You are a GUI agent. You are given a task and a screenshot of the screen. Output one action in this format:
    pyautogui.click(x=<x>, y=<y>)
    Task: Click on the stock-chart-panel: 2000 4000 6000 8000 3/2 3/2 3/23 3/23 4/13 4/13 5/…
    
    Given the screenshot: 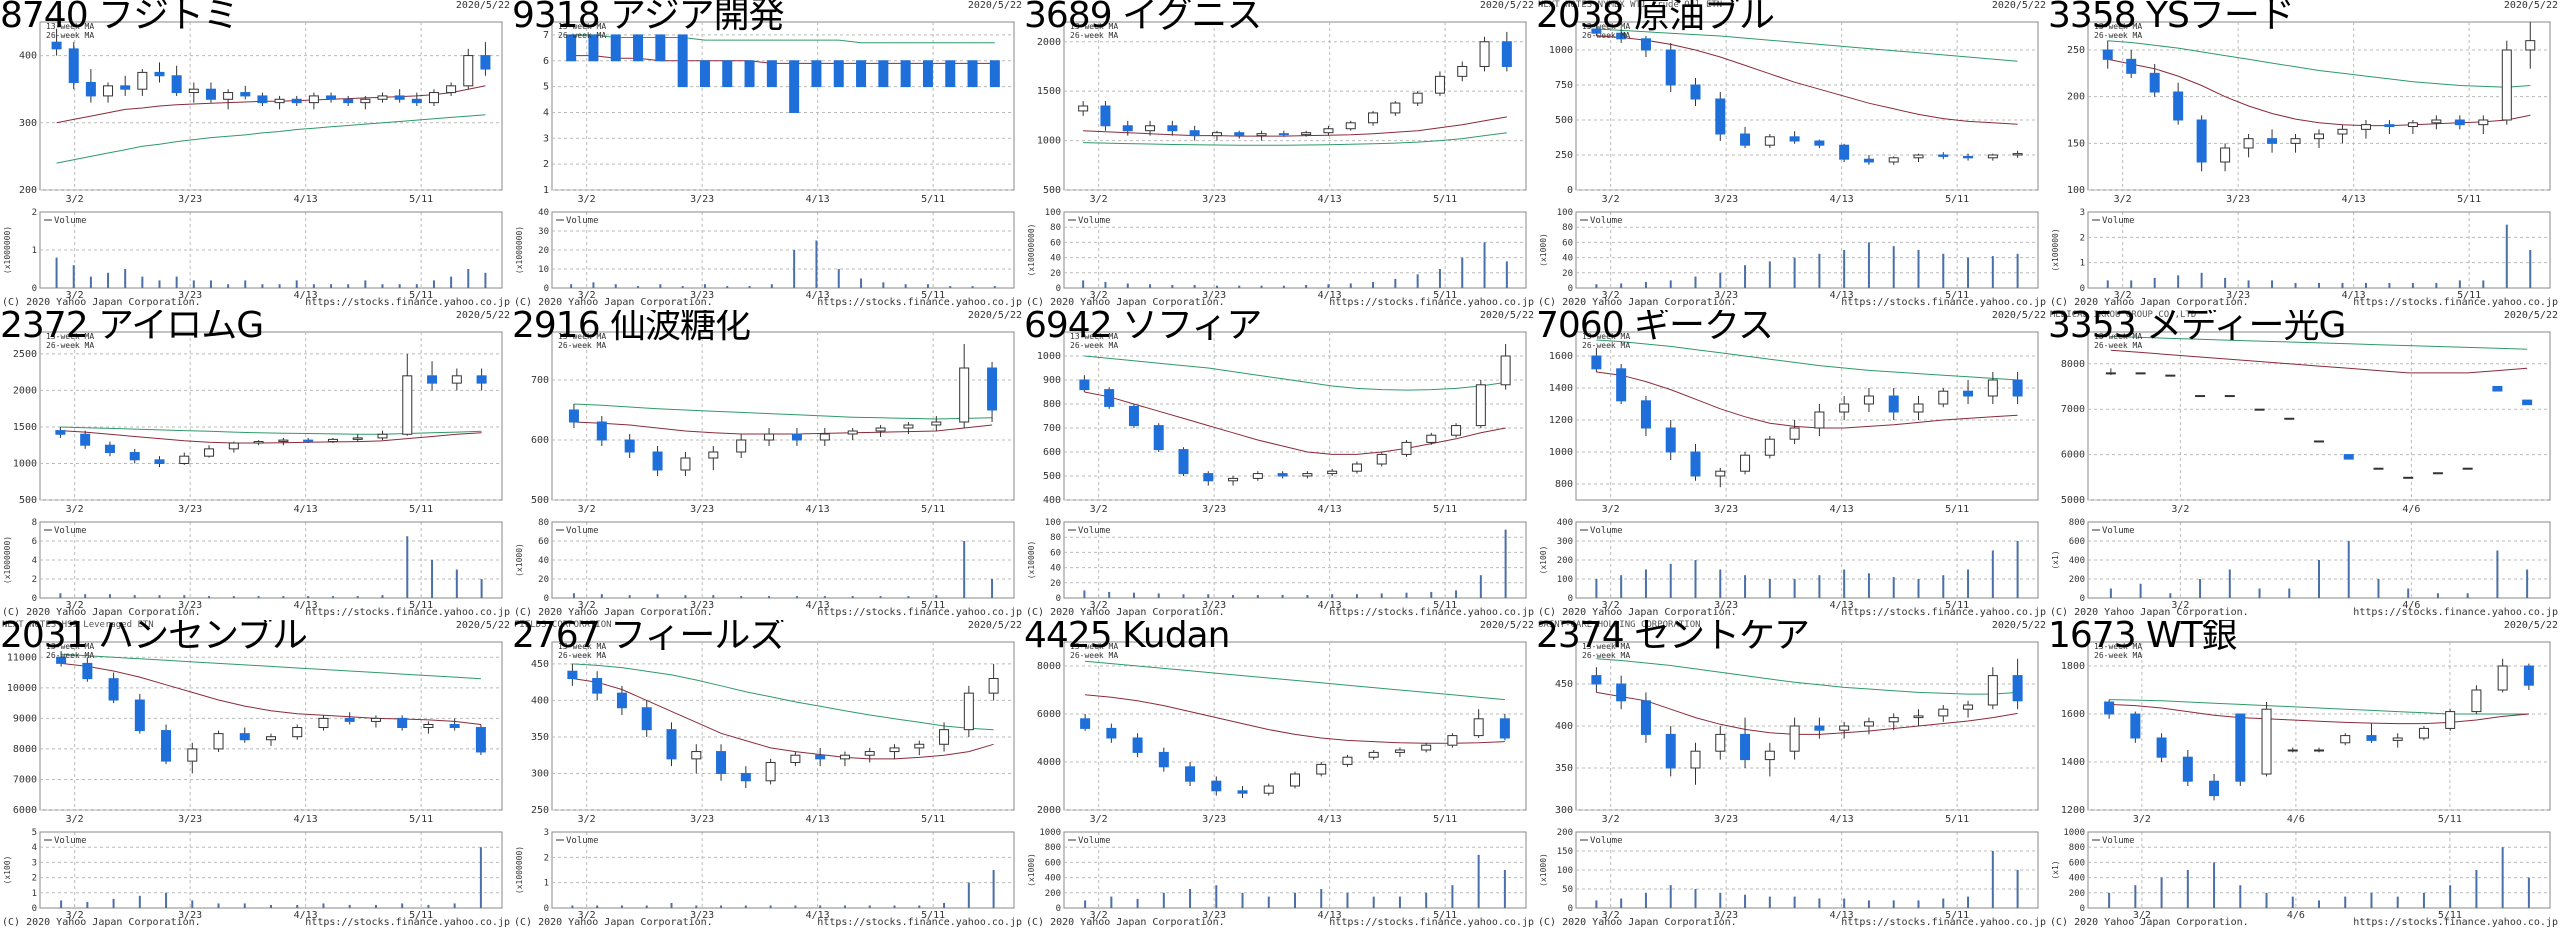 What is the action you would take?
    pyautogui.click(x=1280, y=775)
    